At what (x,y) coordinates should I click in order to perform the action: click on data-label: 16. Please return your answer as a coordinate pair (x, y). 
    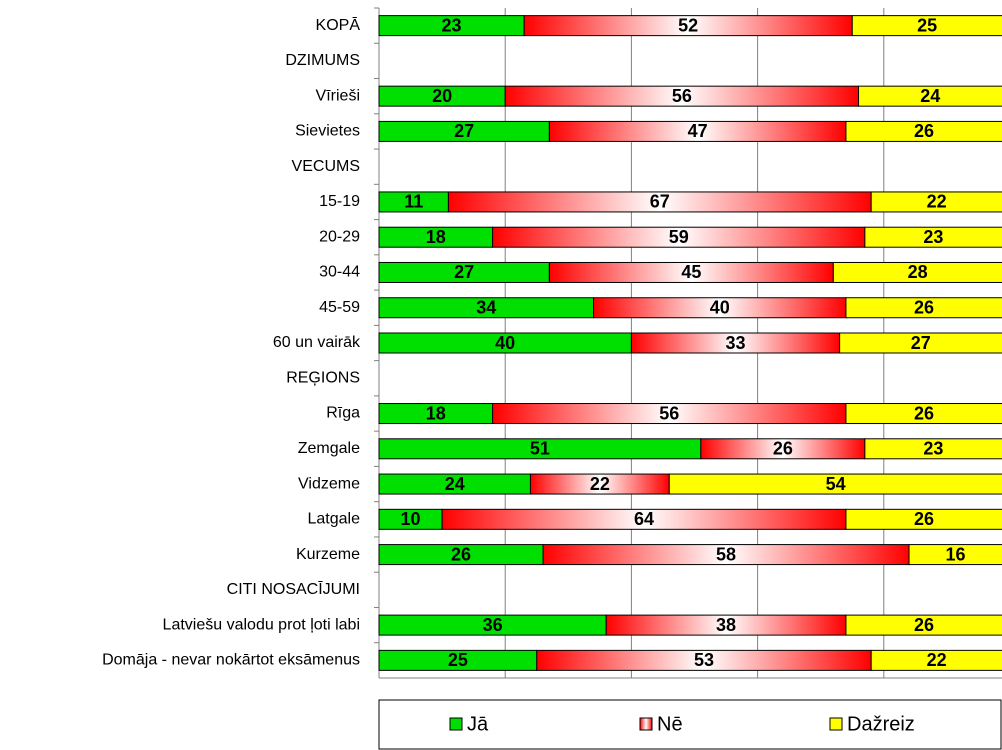
    Looking at the image, I should click on (956, 554).